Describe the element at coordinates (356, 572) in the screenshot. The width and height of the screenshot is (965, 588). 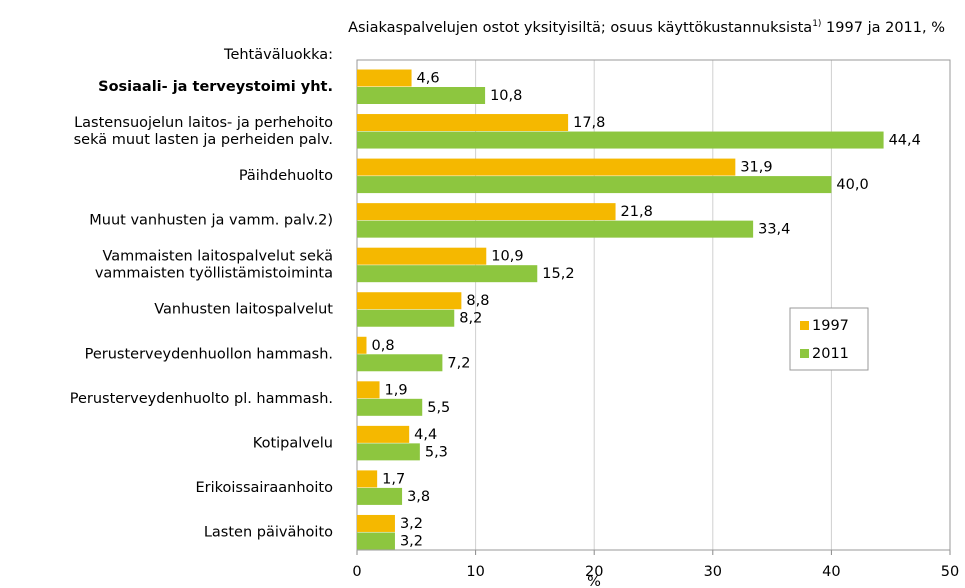
I see `x-tick-label: 0` at that location.